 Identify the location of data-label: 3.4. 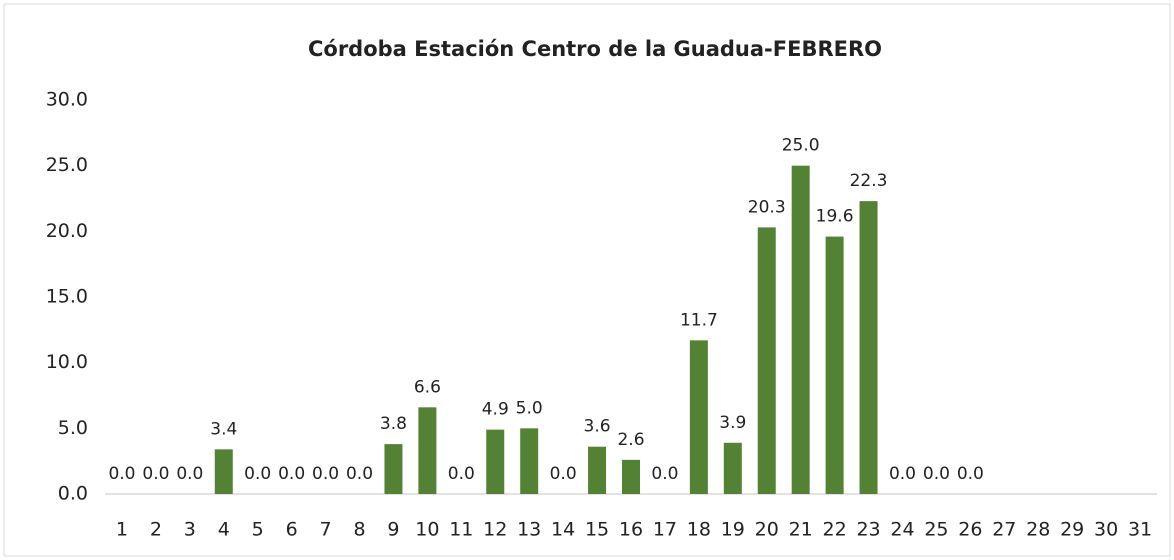
(223, 429).